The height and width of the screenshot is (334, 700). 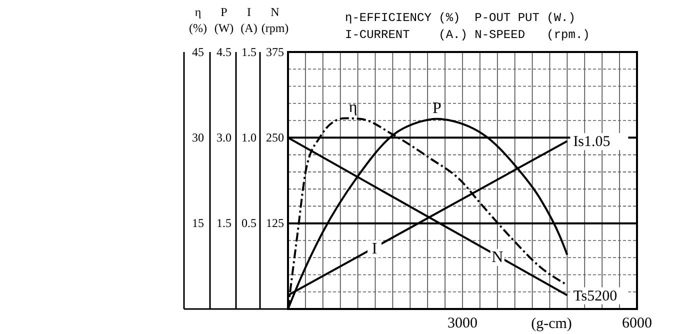 I want to click on y2-tick-label: 4.5, so click(x=224, y=51).